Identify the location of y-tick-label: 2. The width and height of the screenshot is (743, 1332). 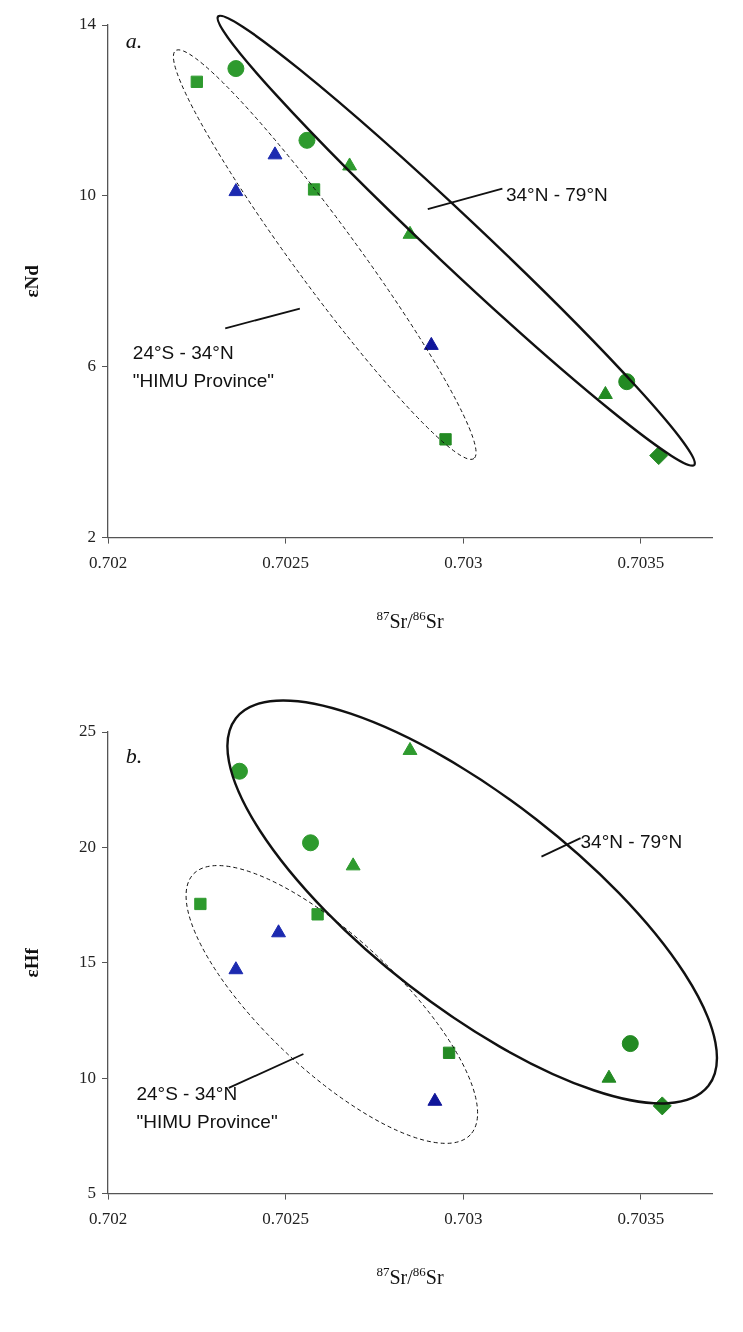
(91, 537).